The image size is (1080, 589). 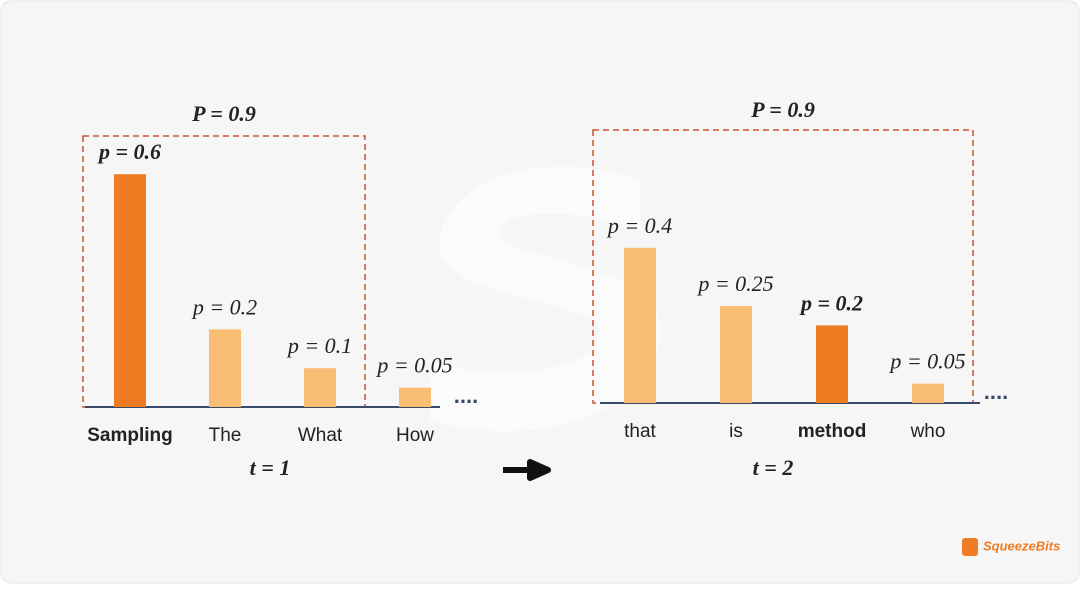 What do you see at coordinates (832, 431) in the screenshot?
I see `category-label: method` at bounding box center [832, 431].